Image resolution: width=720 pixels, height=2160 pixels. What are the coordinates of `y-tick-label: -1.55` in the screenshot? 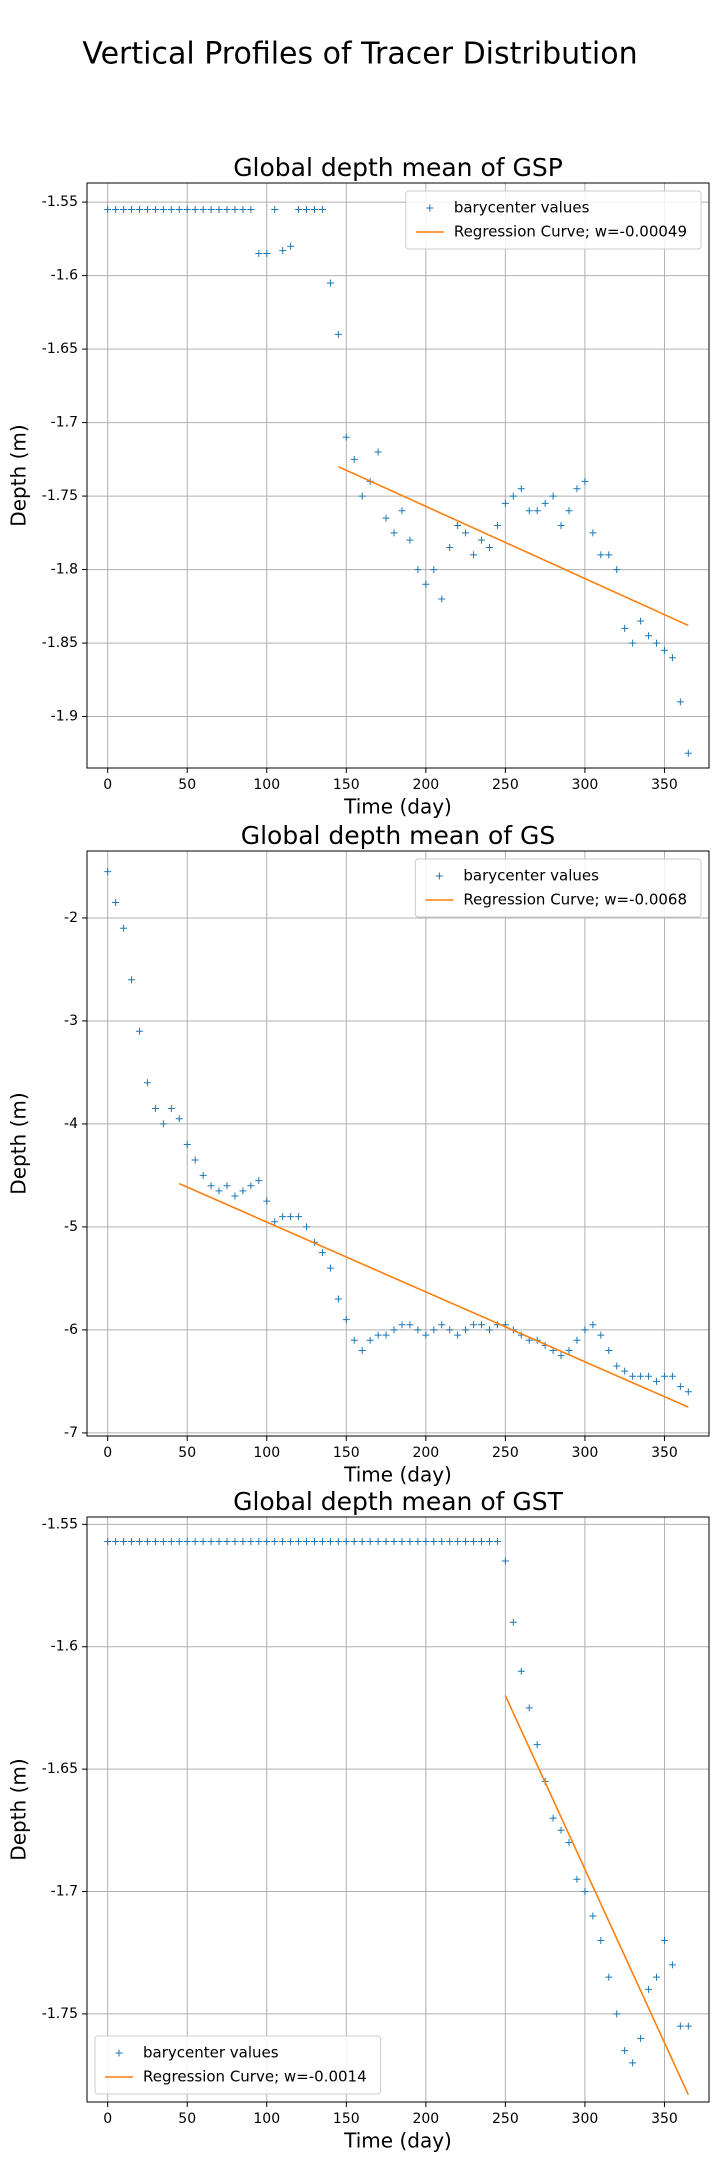 It's located at (60, 202).